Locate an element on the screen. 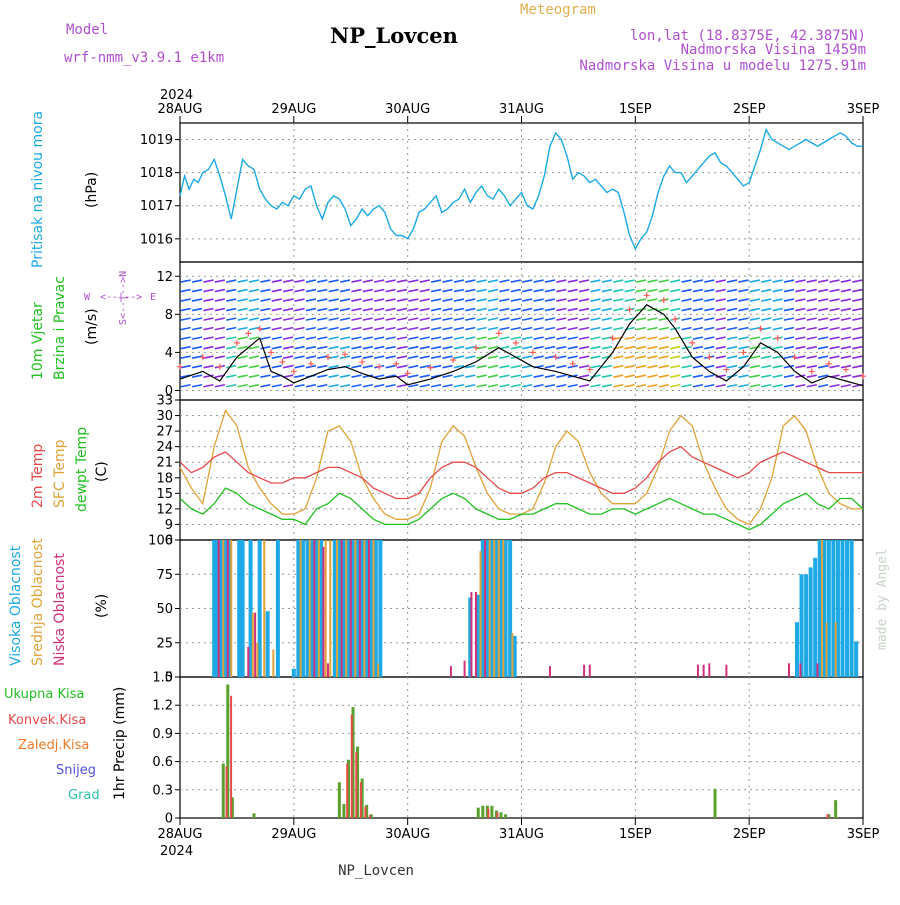 This screenshot has height=905, width=900. y-tick-label: 100 is located at coordinates (160, 541).